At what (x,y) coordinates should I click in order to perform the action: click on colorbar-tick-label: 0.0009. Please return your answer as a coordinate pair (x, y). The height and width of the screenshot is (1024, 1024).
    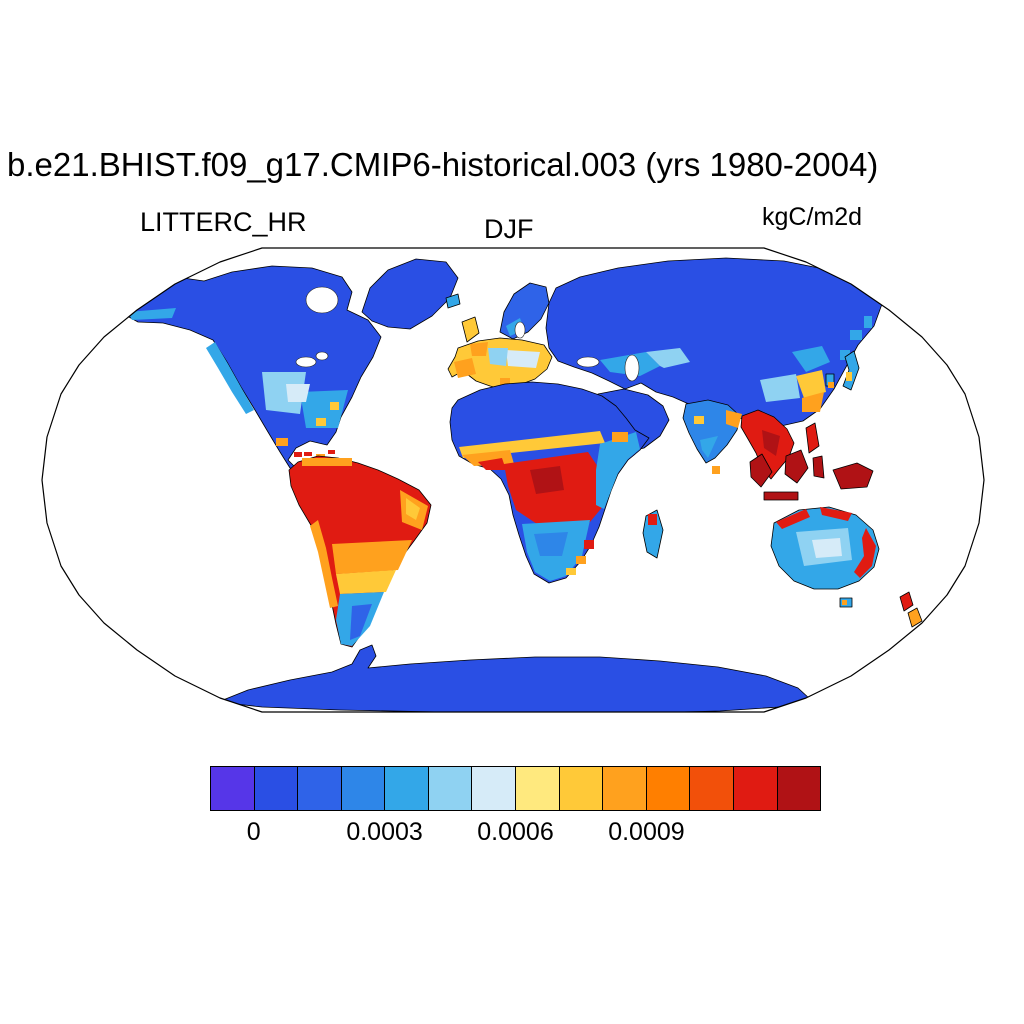
    Looking at the image, I should click on (646, 832).